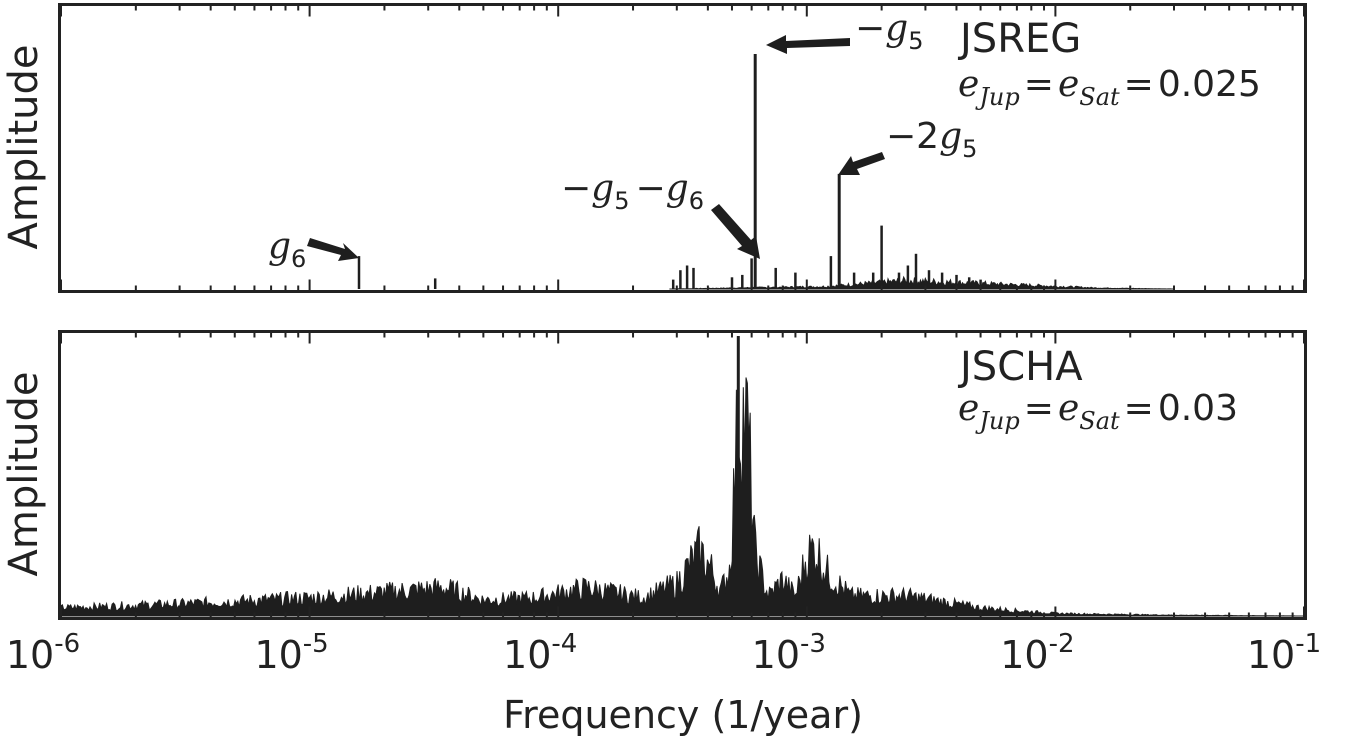  I want to click on annotation-minus-g5-label: −g5, so click(889, 31).